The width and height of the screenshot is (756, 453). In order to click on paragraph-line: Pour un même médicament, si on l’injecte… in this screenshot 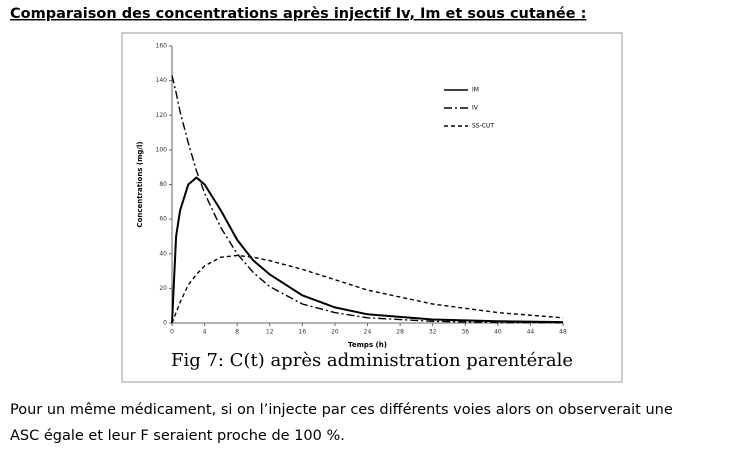, I will do `click(341, 410)`.